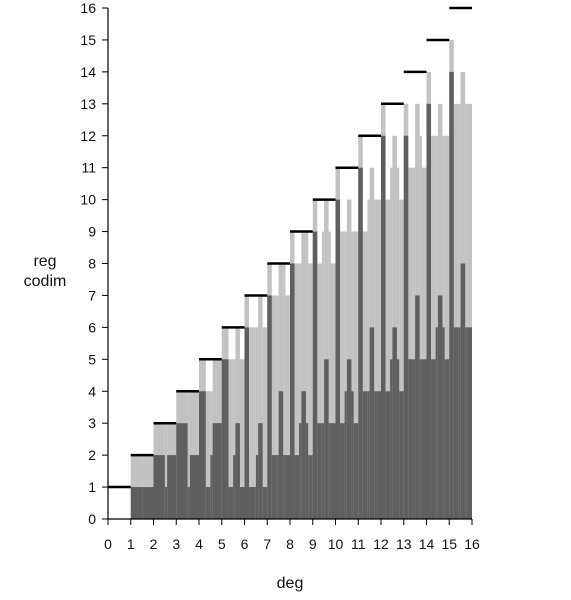 The height and width of the screenshot is (600, 571). I want to click on x-tick-label: 11, so click(358, 544).